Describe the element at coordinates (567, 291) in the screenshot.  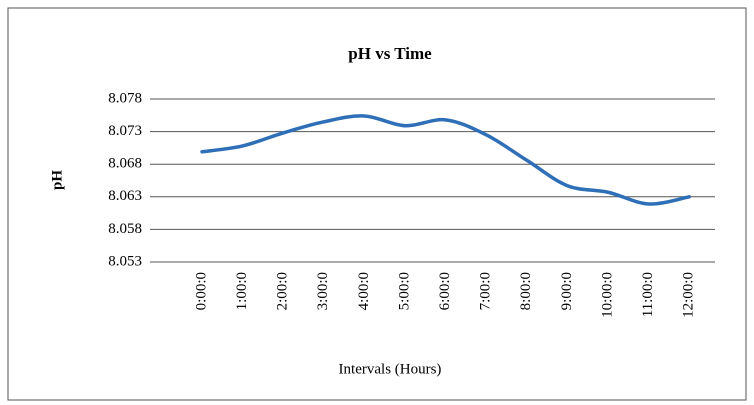
I see `x-tick-label: 9:00:0` at that location.